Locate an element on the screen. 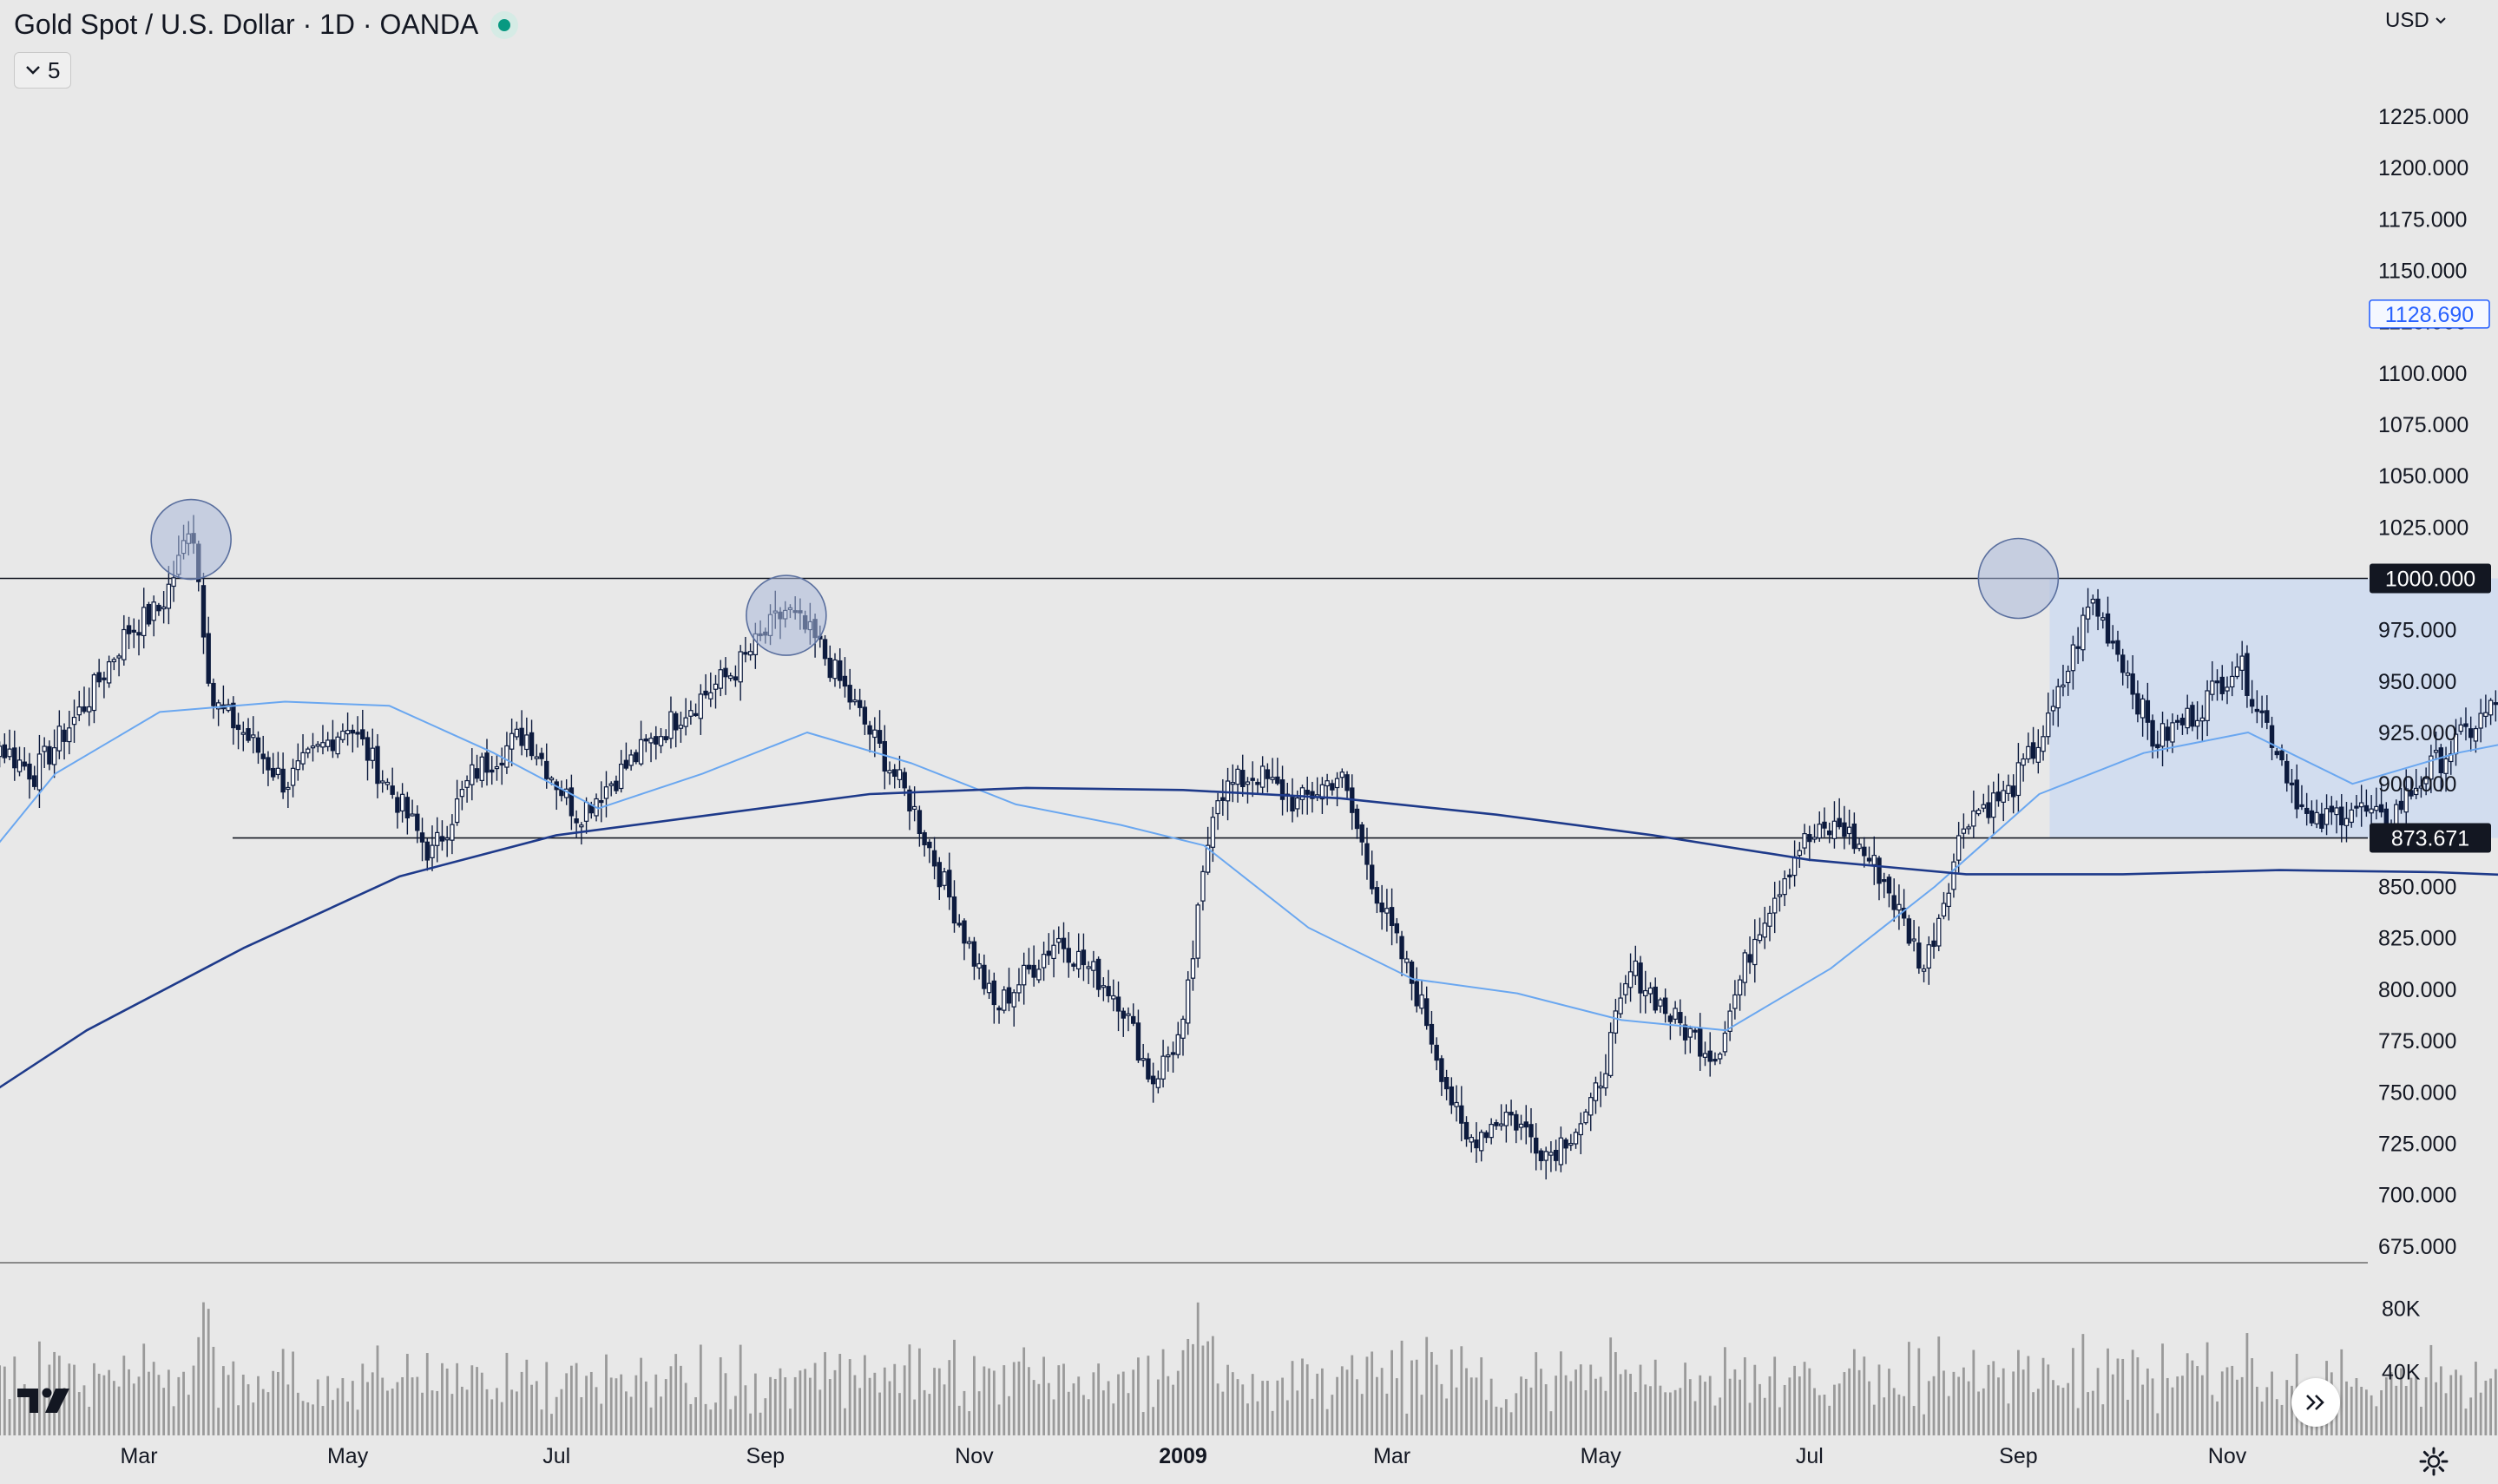 The height and width of the screenshot is (1484, 2498). price-tick-label: 900.000 is located at coordinates (2417, 784).